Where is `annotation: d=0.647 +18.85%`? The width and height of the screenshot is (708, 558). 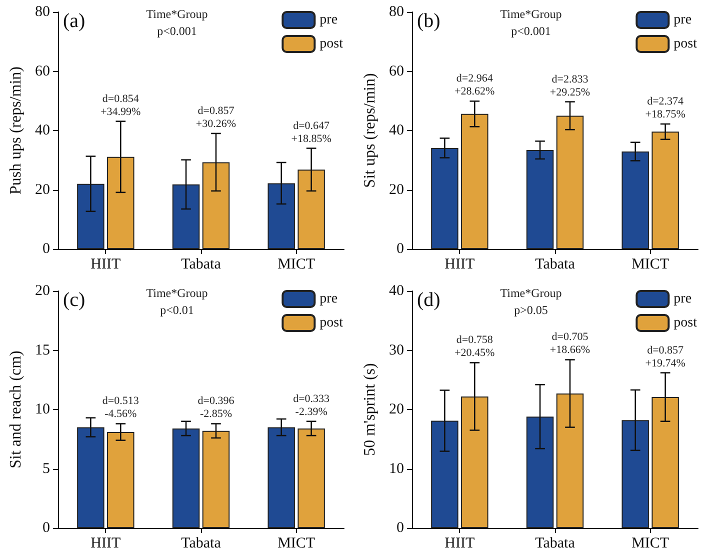 annotation: d=0.647 +18.85% is located at coordinates (311, 132).